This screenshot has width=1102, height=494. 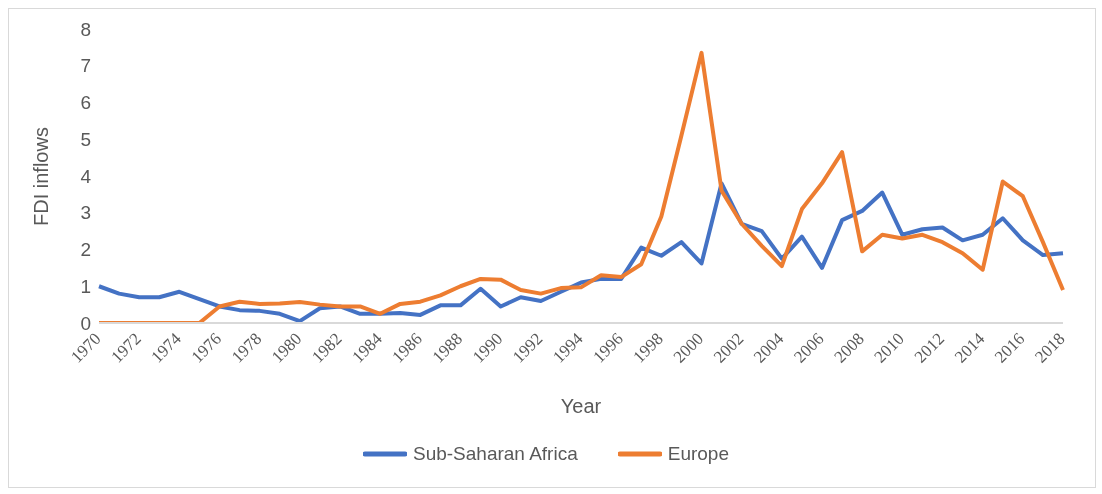 What do you see at coordinates (85, 286) in the screenshot?
I see `y-tick-label: 1` at bounding box center [85, 286].